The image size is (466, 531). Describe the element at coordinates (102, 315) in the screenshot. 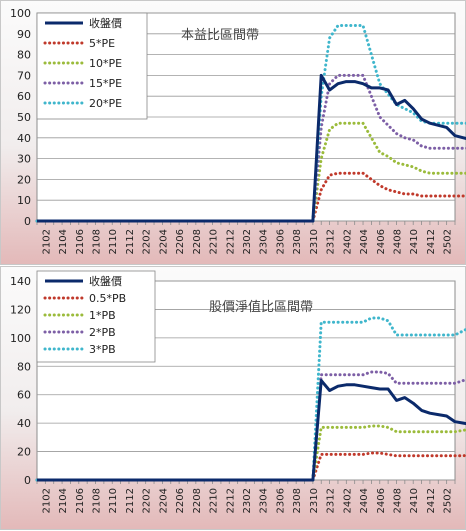

I see `legend-label: 1*PB` at that location.